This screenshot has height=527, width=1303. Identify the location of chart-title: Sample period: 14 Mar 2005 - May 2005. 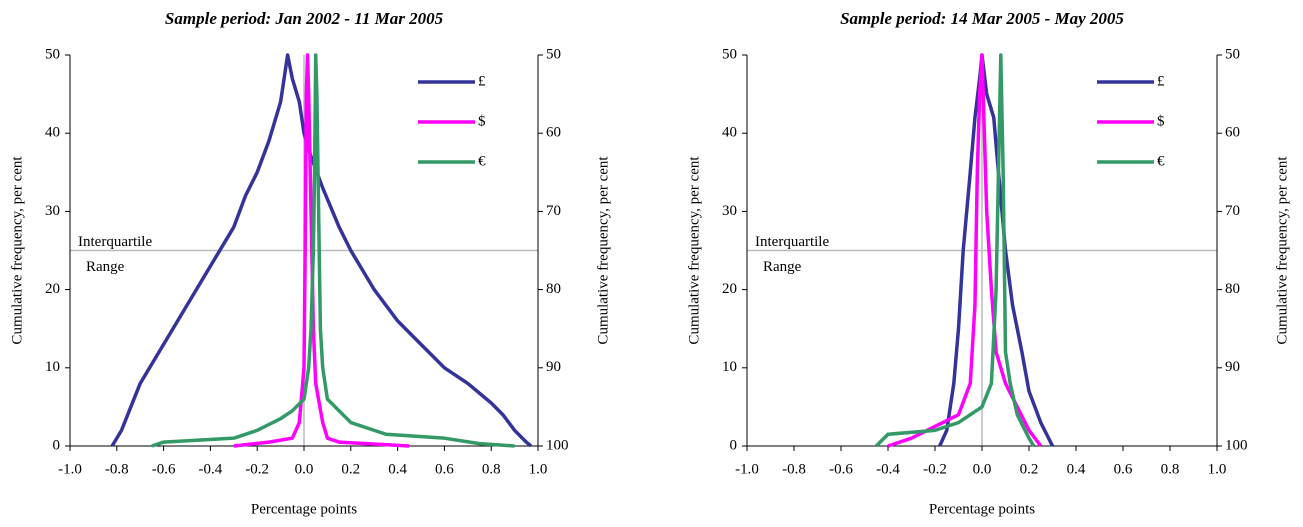
(982, 18).